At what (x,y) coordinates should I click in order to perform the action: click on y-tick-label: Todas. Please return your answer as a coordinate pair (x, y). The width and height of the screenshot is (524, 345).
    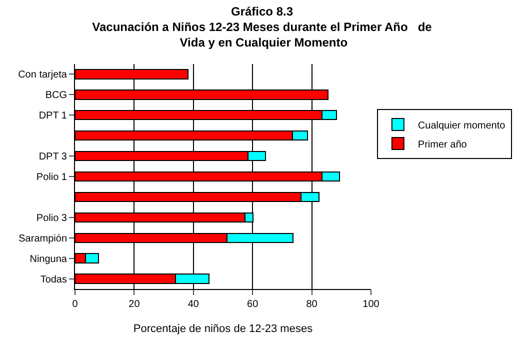
    Looking at the image, I should click on (53, 280).